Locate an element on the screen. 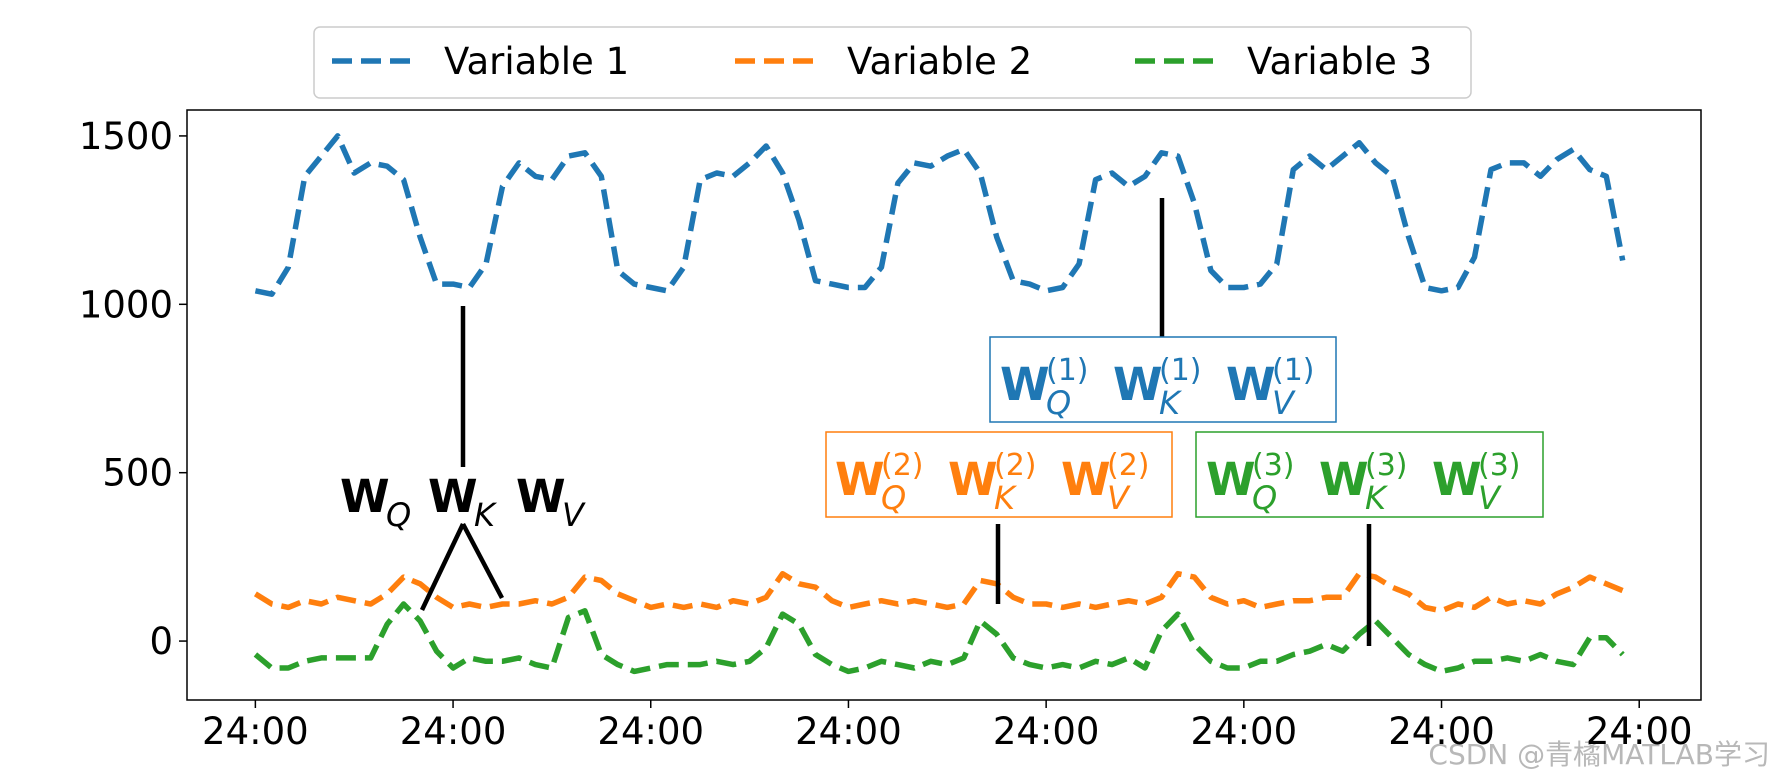 The width and height of the screenshot is (1778, 784). legend-label: Variable 2 is located at coordinates (939, 61).